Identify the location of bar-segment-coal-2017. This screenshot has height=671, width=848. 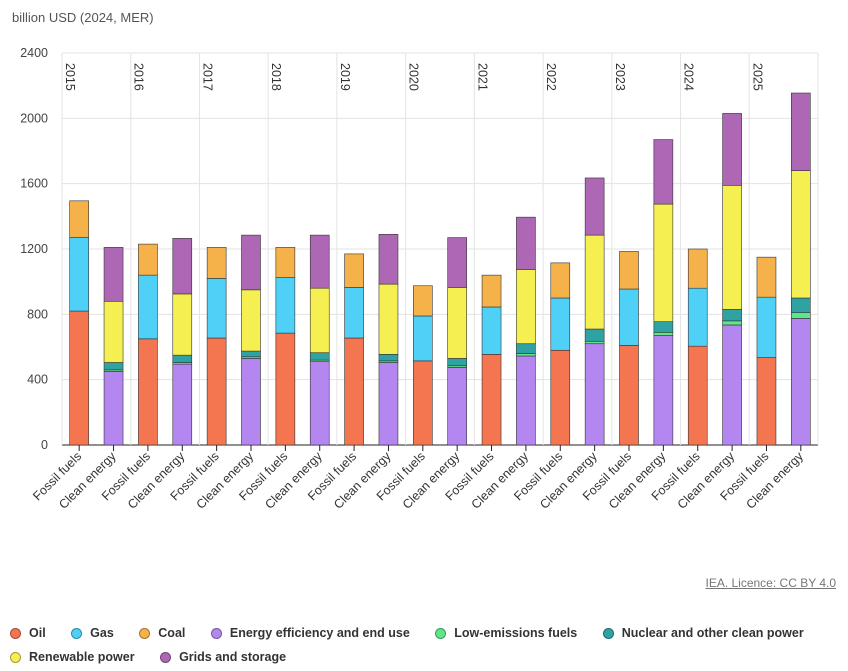
(216, 263).